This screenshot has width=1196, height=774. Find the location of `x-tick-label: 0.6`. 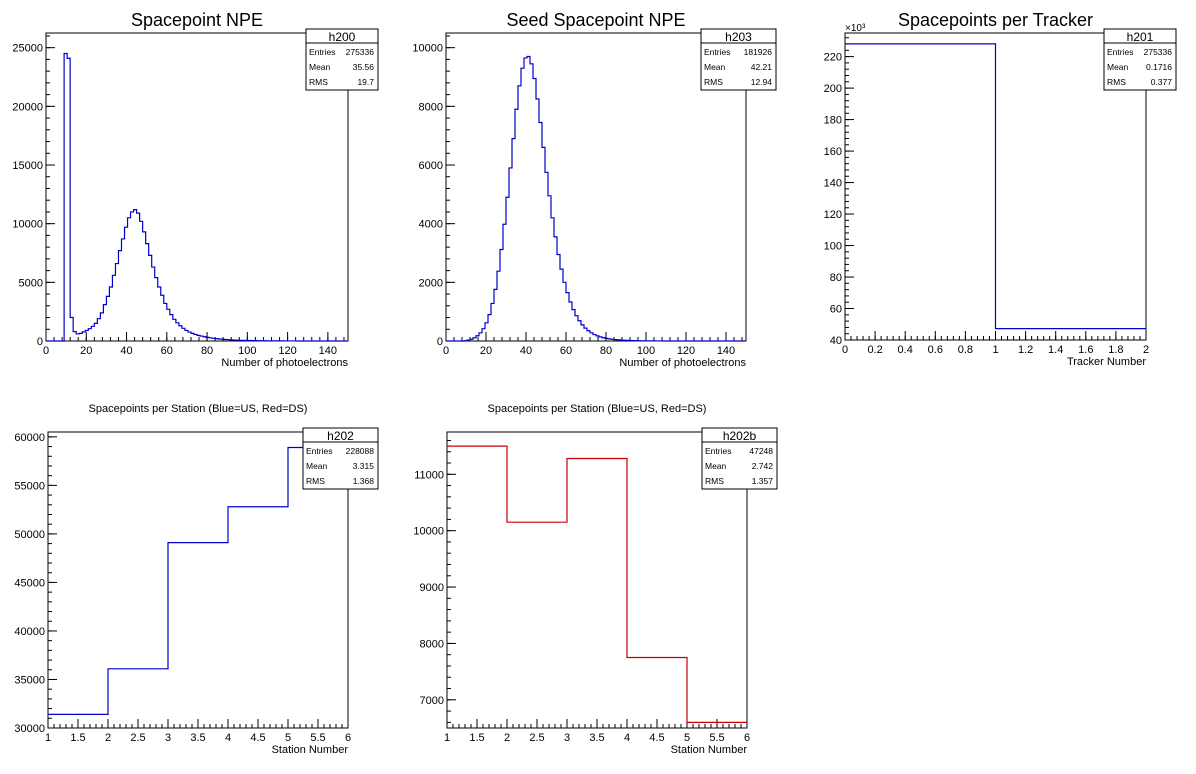

x-tick-label: 0.6 is located at coordinates (935, 350).